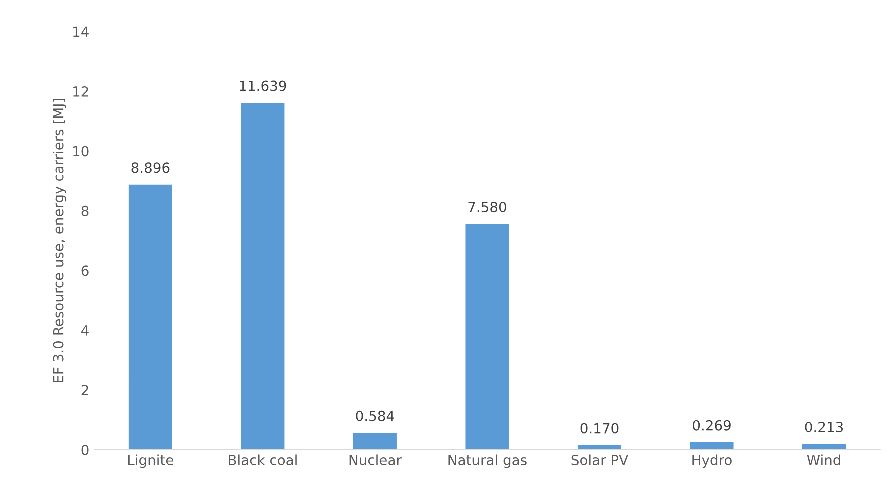 Image resolution: width=892 pixels, height=489 pixels. What do you see at coordinates (375, 416) in the screenshot?
I see `data-label: 0.584` at bounding box center [375, 416].